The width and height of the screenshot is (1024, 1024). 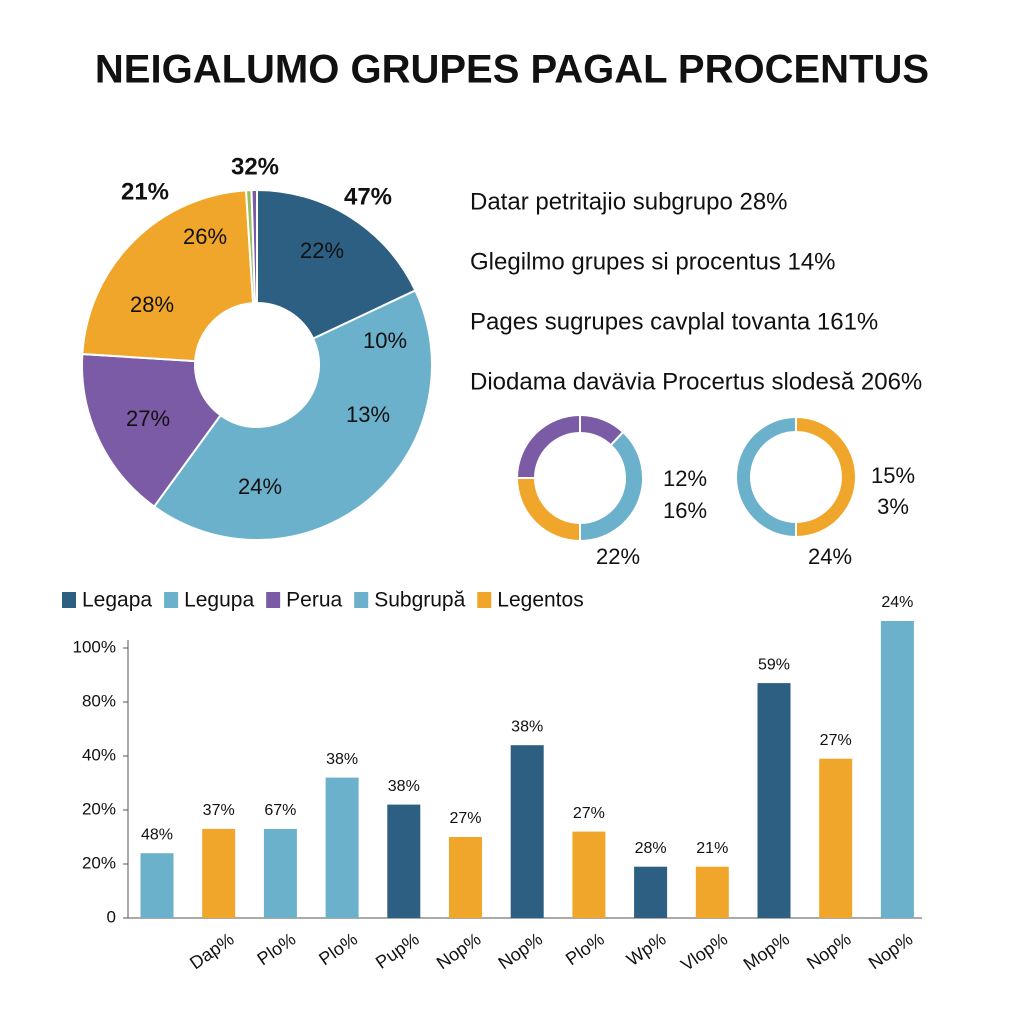 What do you see at coordinates (696, 381) in the screenshot?
I see `note: Diodama davävia Procertus slodesă 206%` at bounding box center [696, 381].